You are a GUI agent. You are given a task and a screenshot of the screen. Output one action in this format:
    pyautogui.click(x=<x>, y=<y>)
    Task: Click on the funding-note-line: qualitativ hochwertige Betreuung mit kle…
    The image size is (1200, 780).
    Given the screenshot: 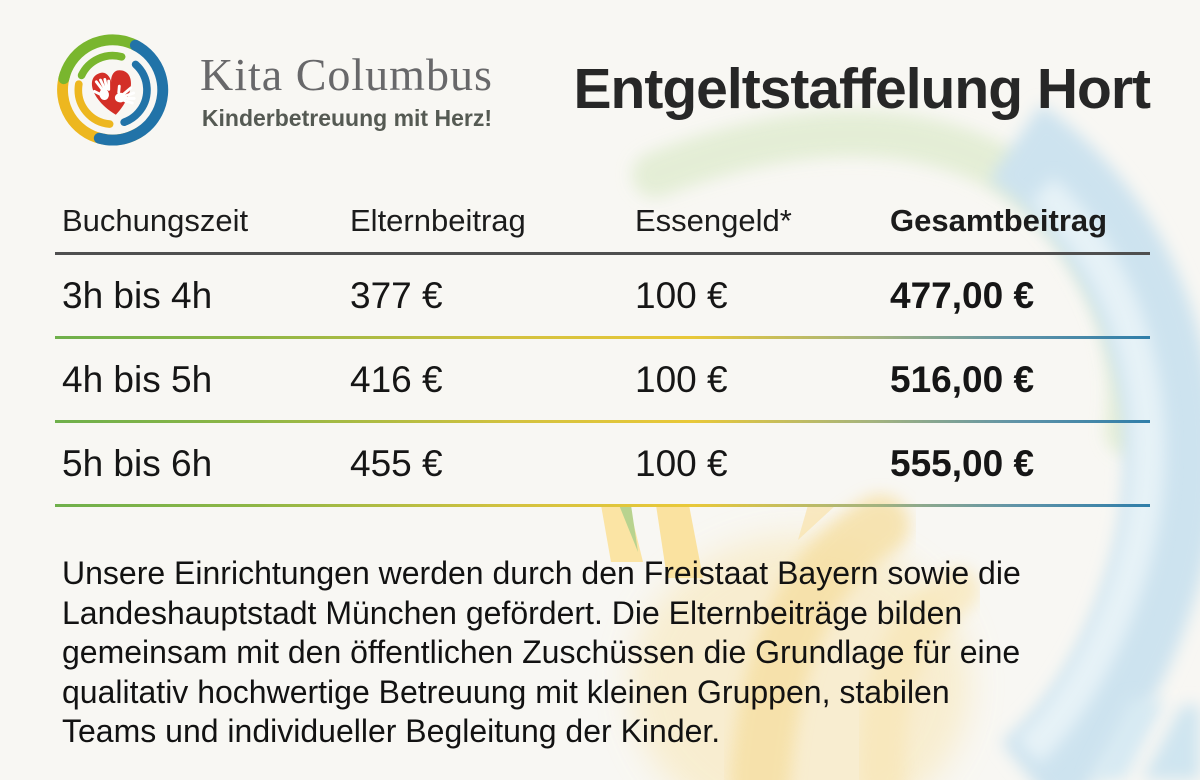 What is the action you would take?
    pyautogui.click(x=506, y=691)
    